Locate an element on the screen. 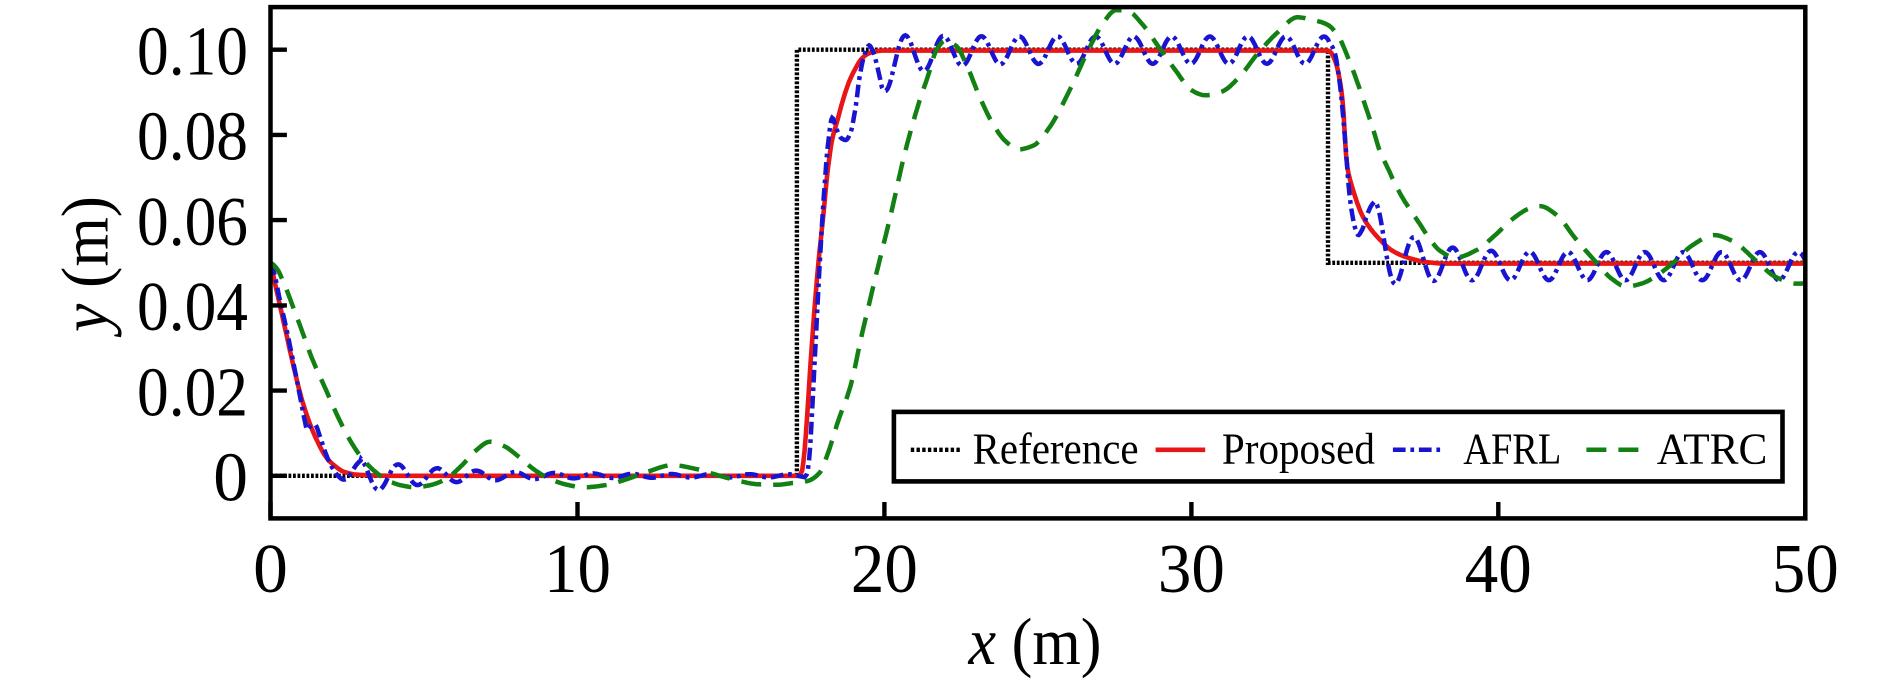 Image resolution: width=1890 pixels, height=681 pixels. svg-text: AFRL is located at coordinates (1512, 449).